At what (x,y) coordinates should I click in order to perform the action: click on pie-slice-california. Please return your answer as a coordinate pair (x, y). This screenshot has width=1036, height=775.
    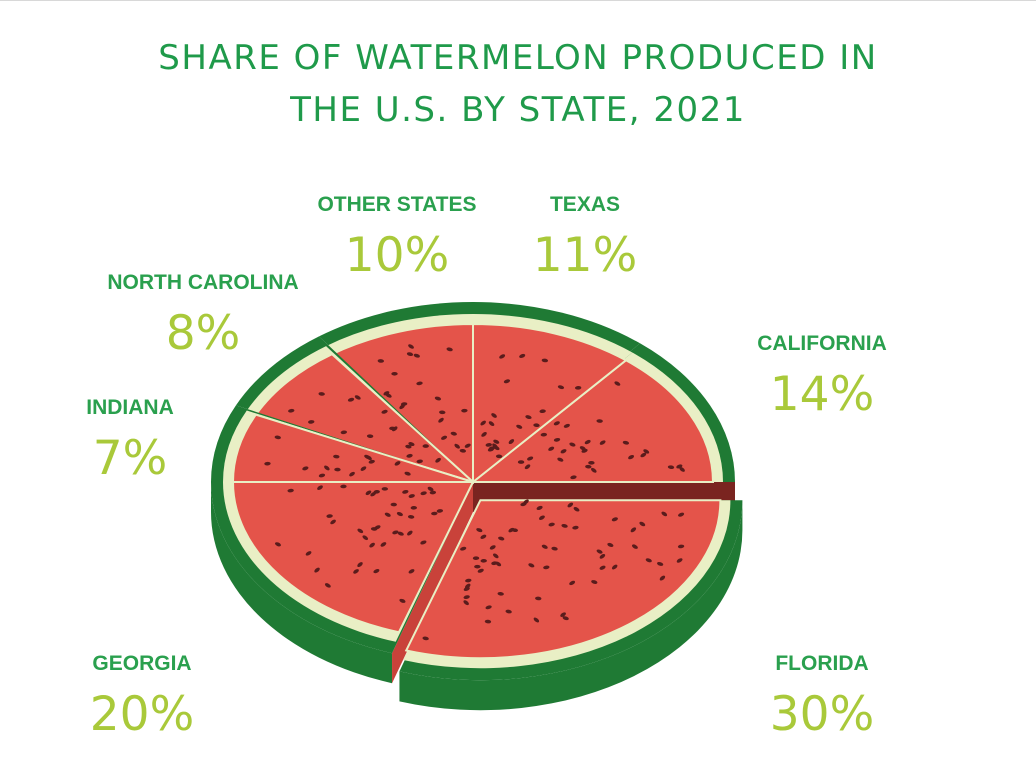
    Looking at the image, I should click on (602, 427).